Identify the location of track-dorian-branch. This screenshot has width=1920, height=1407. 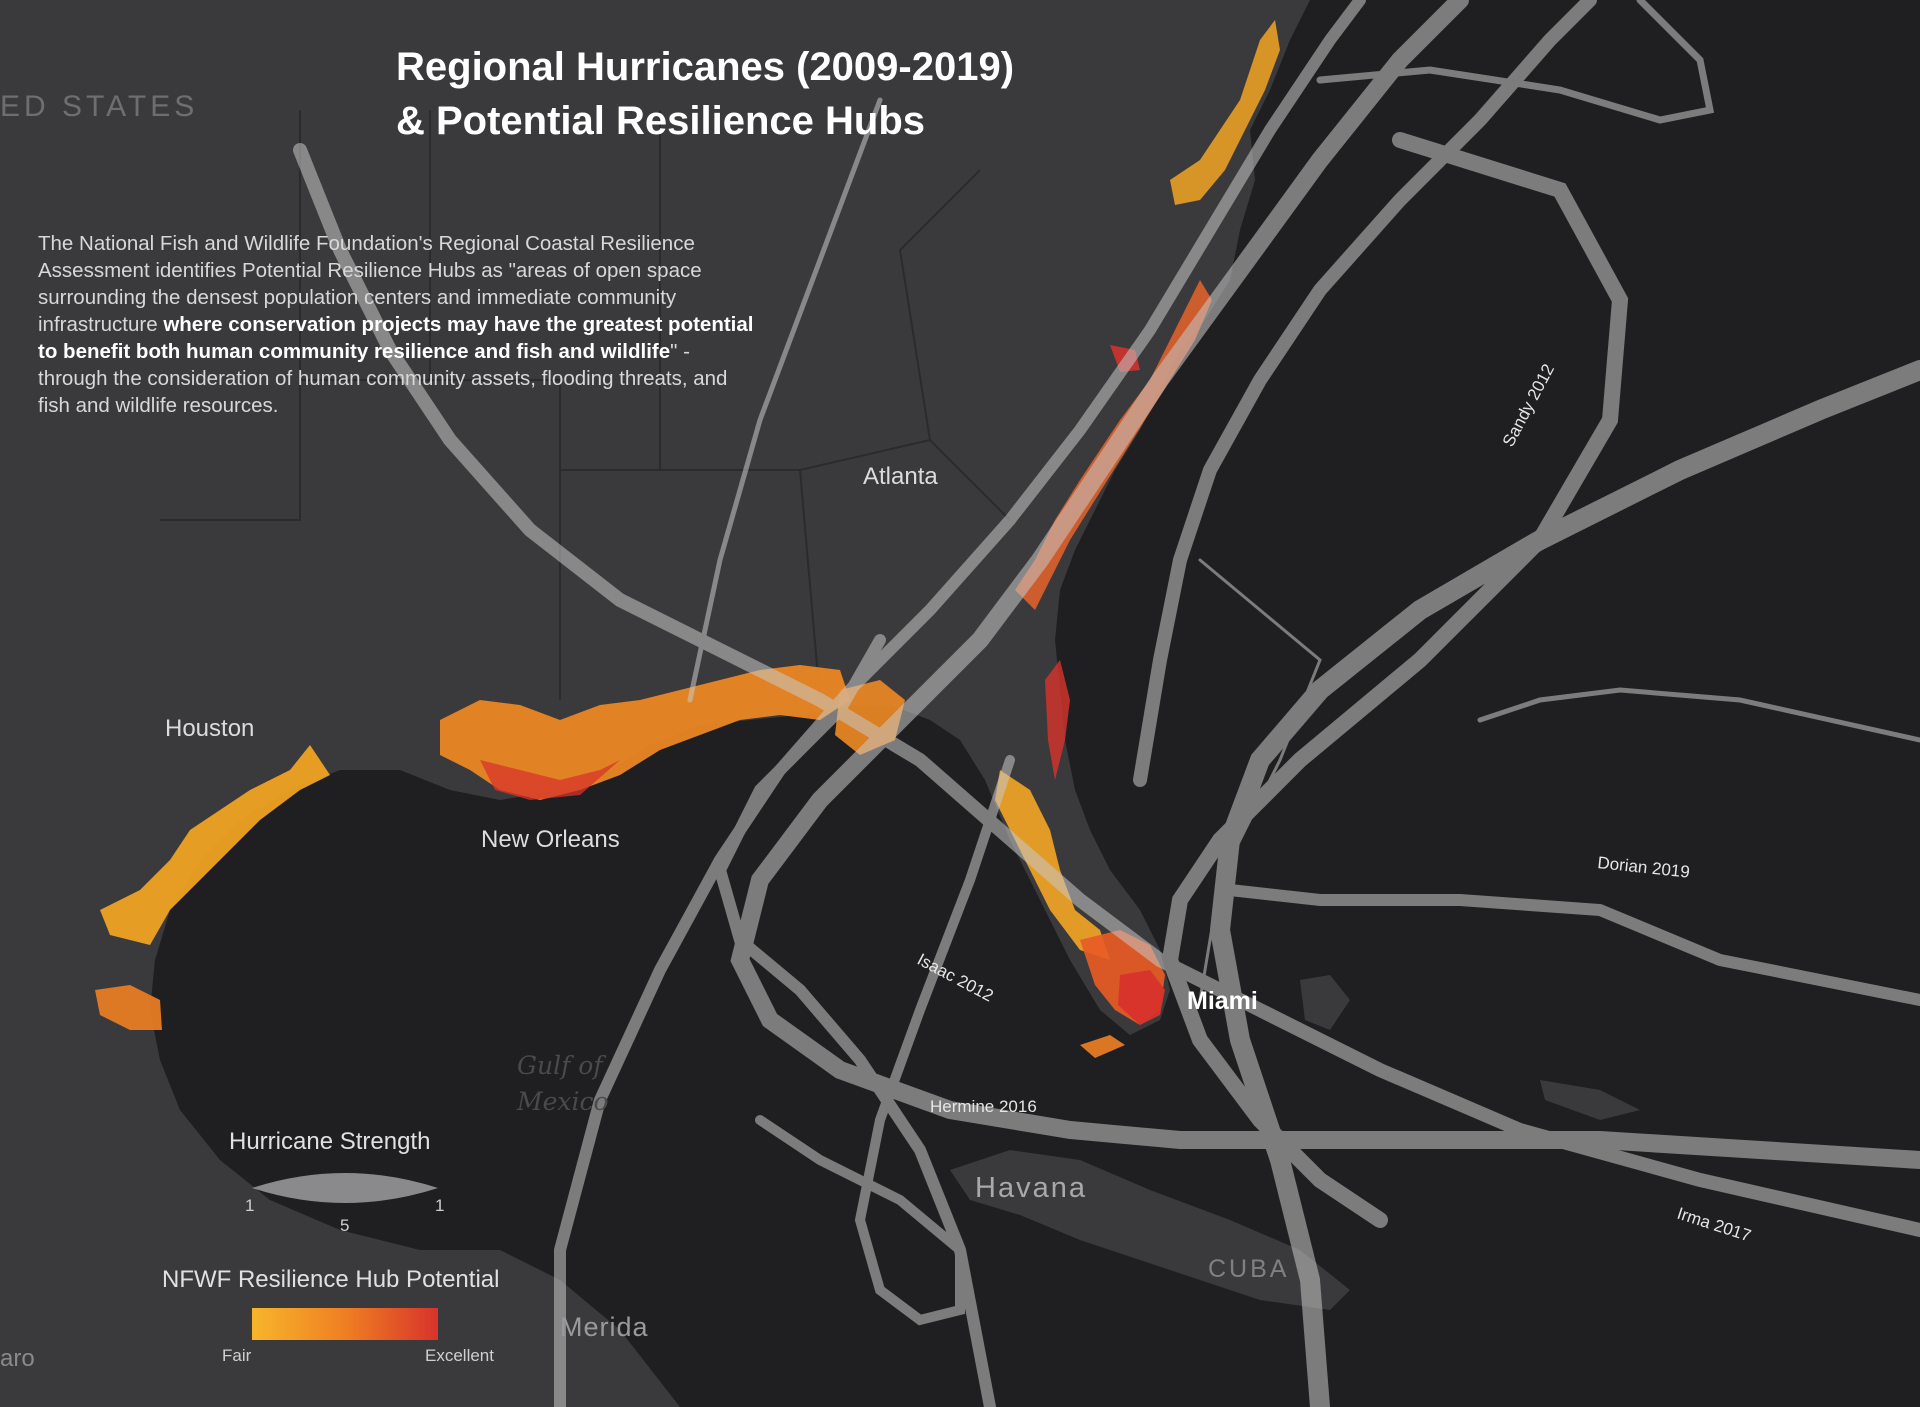
(1572, 945).